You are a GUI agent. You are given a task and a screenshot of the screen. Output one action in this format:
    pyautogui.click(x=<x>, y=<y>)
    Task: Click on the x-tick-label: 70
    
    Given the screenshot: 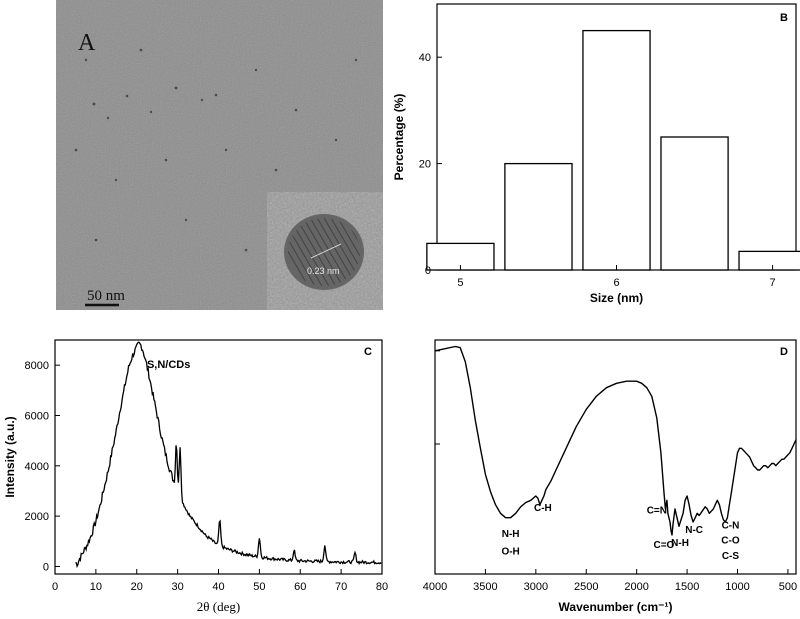 What is the action you would take?
    pyautogui.click(x=341, y=587)
    